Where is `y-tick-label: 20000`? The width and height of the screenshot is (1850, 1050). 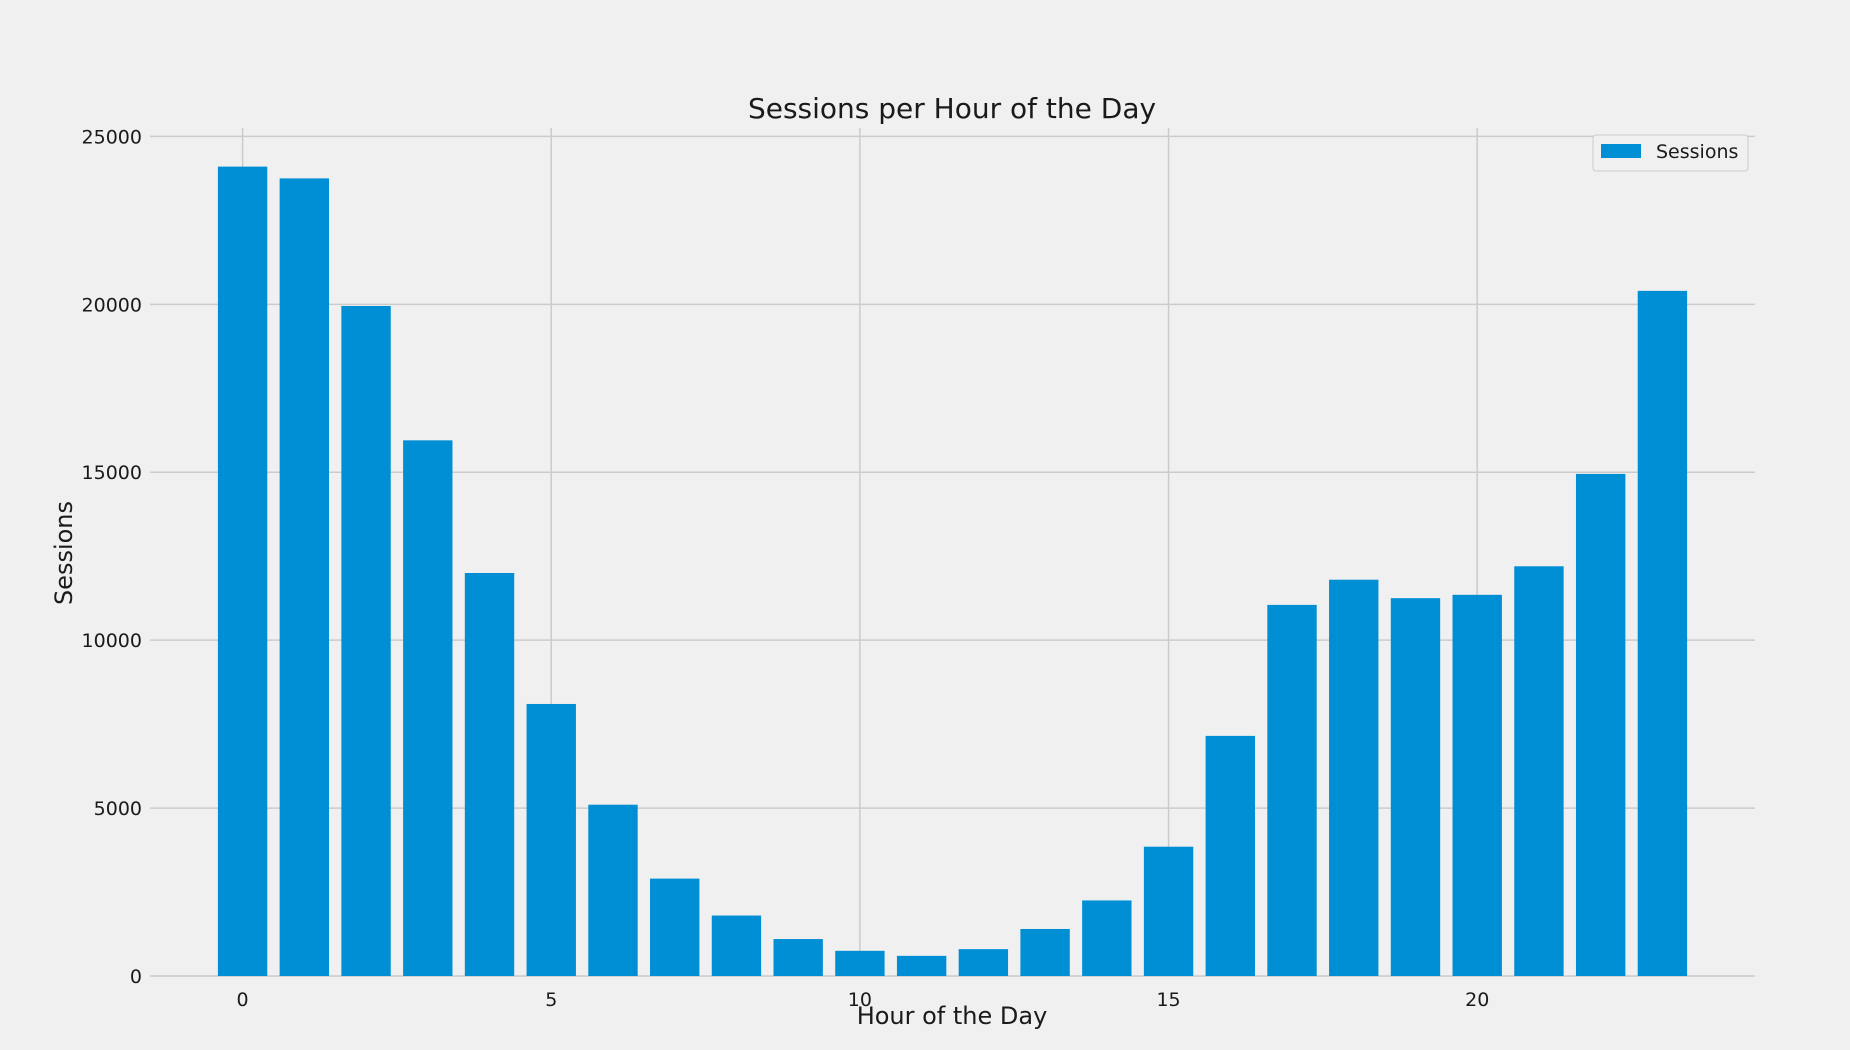
y-tick-label: 20000 is located at coordinates (112, 305).